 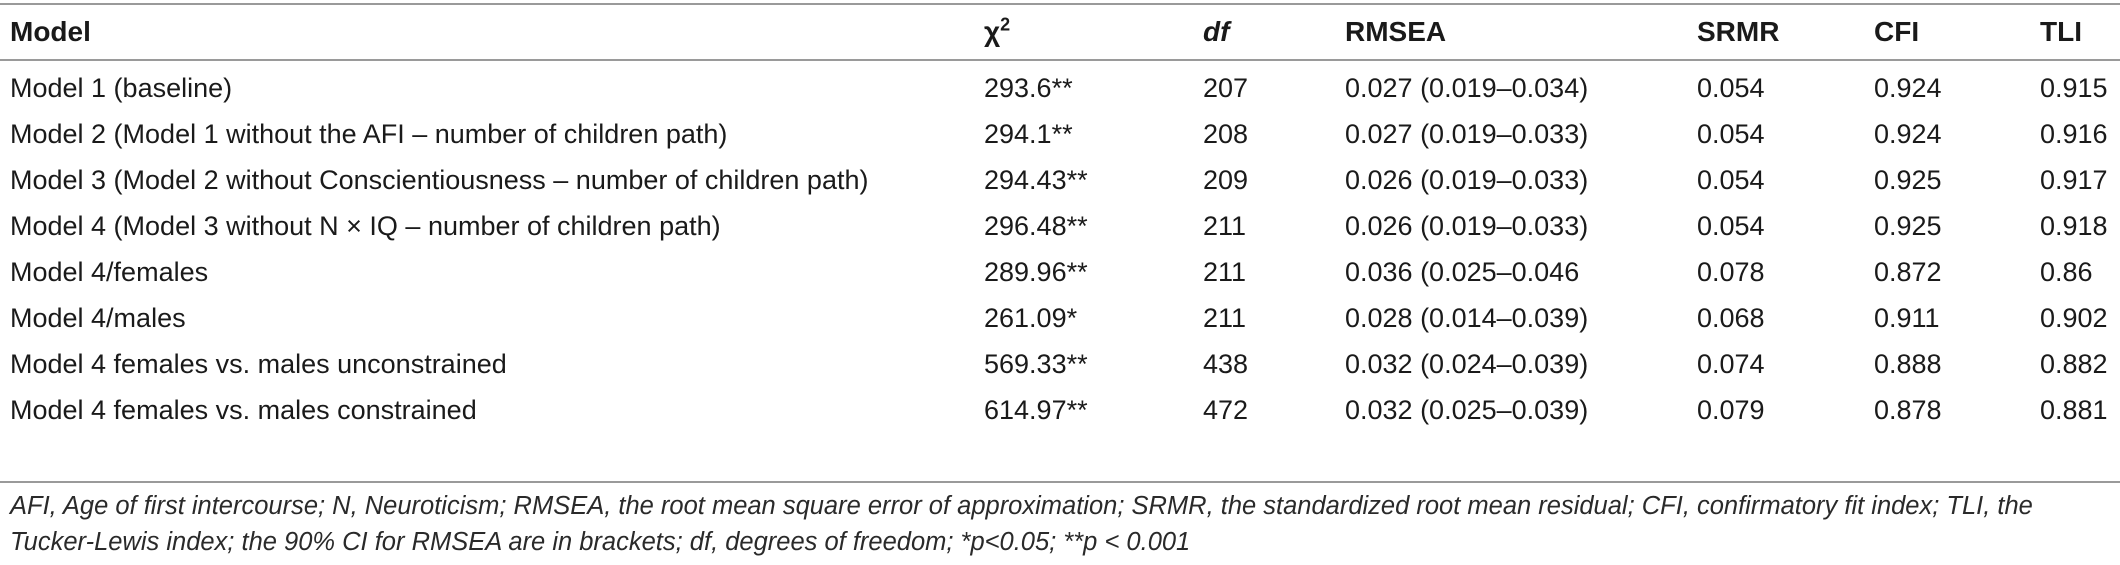 What do you see at coordinates (1907, 318) in the screenshot?
I see `cell-cfi: 0.911` at bounding box center [1907, 318].